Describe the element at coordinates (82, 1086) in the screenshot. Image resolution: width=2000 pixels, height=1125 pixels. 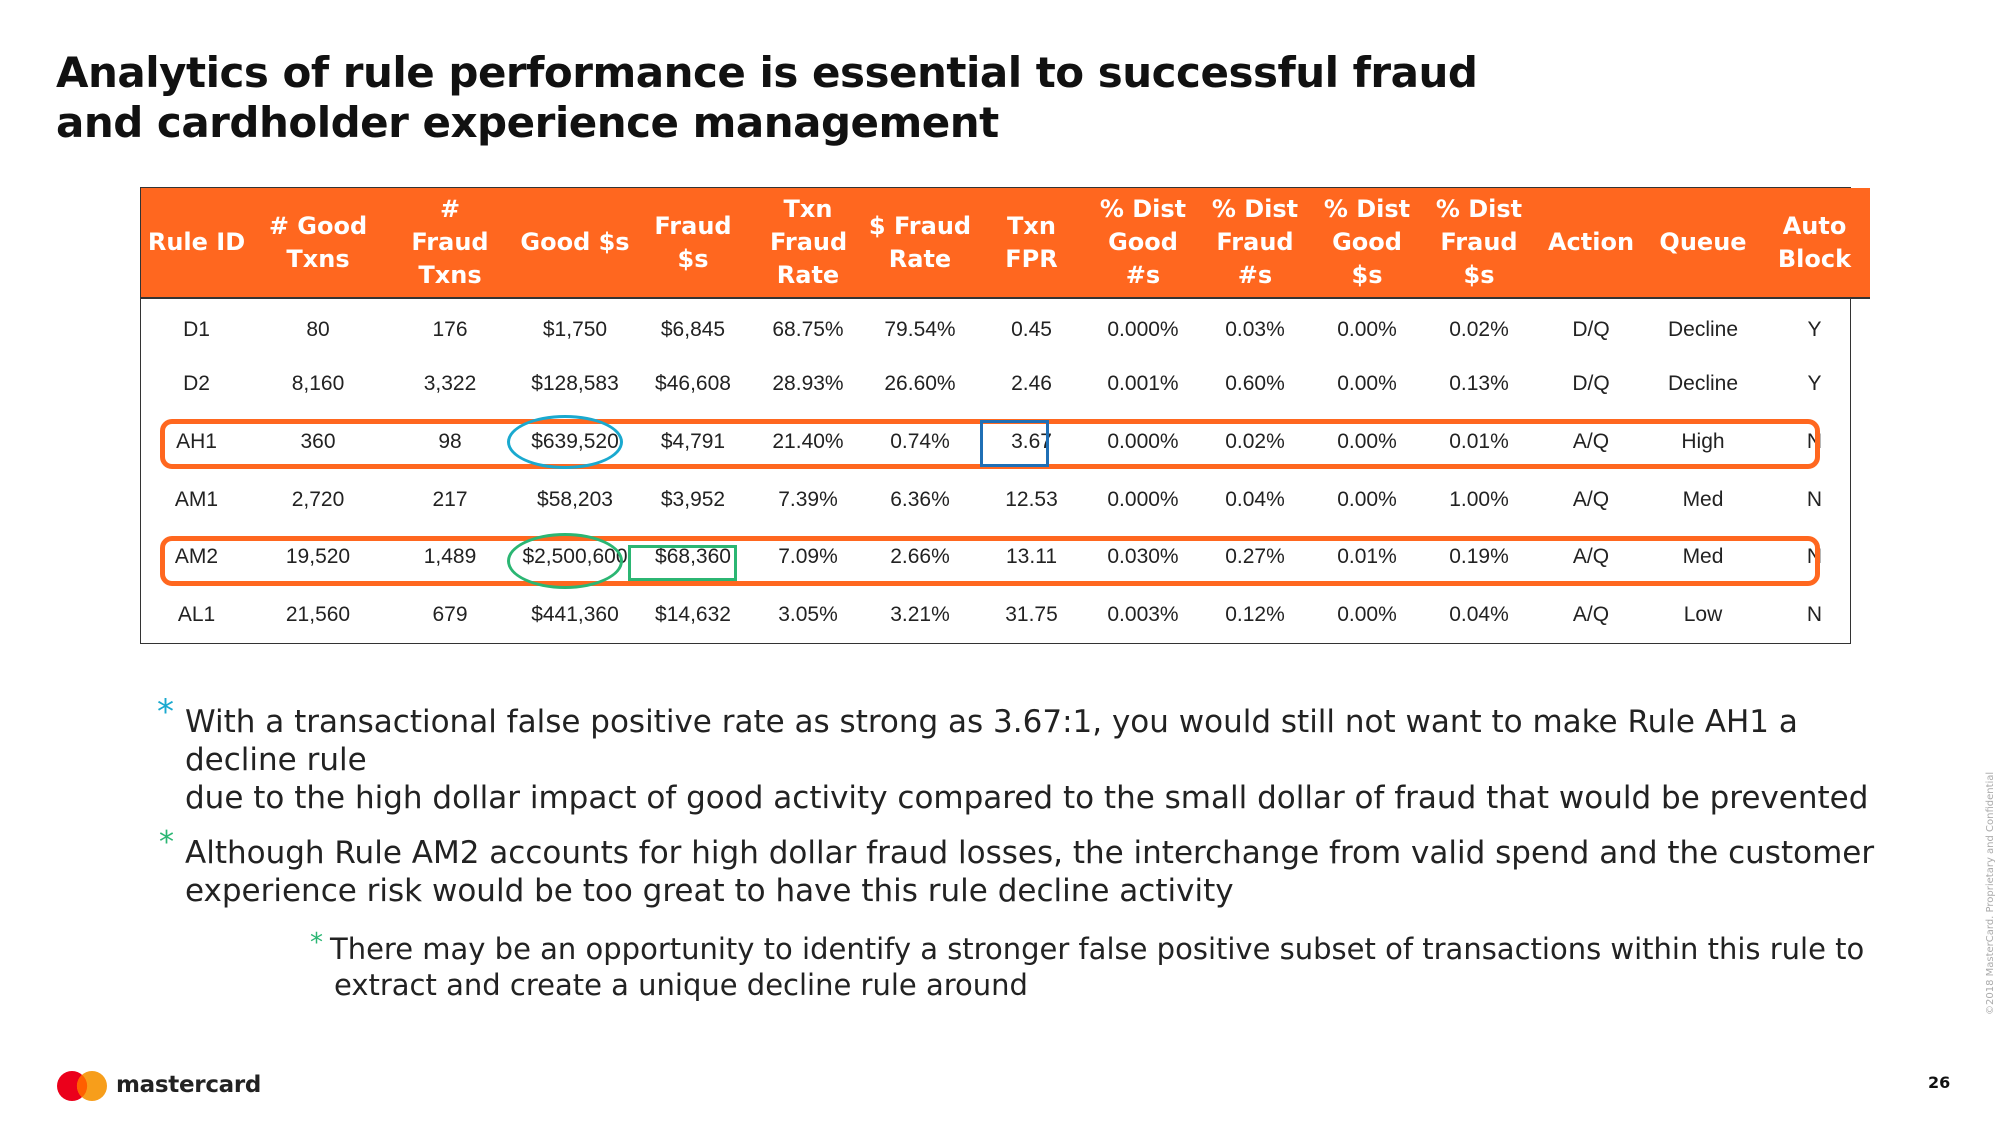
I see `mastercard-logo-icon` at that location.